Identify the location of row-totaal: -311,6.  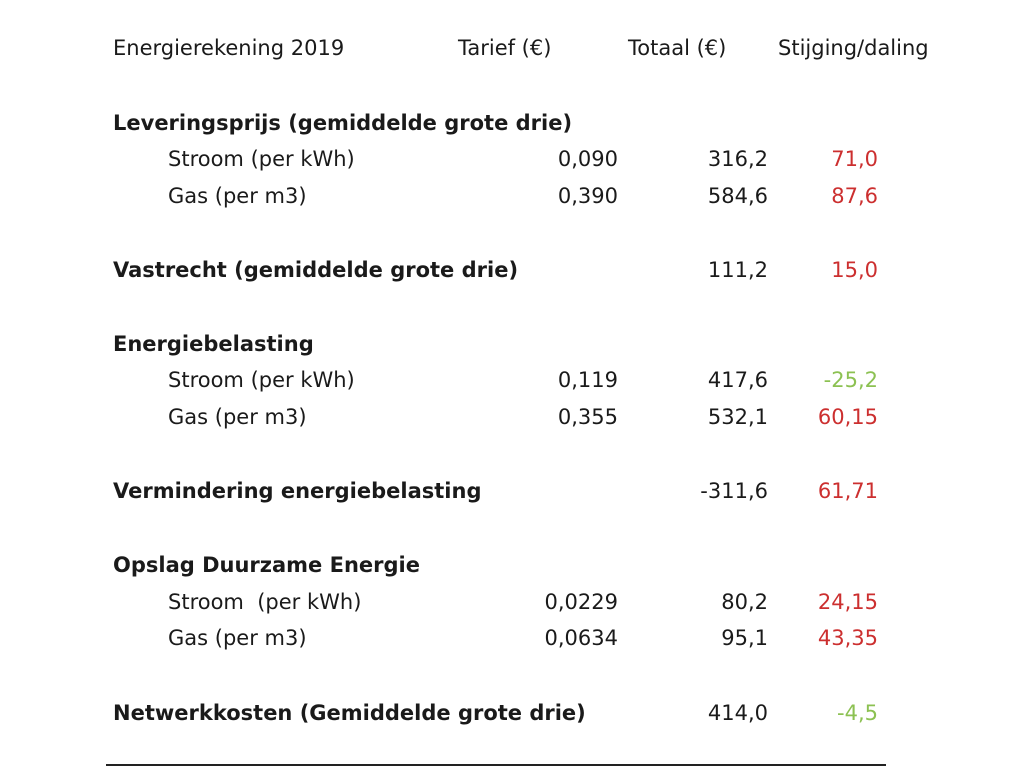
(734, 491).